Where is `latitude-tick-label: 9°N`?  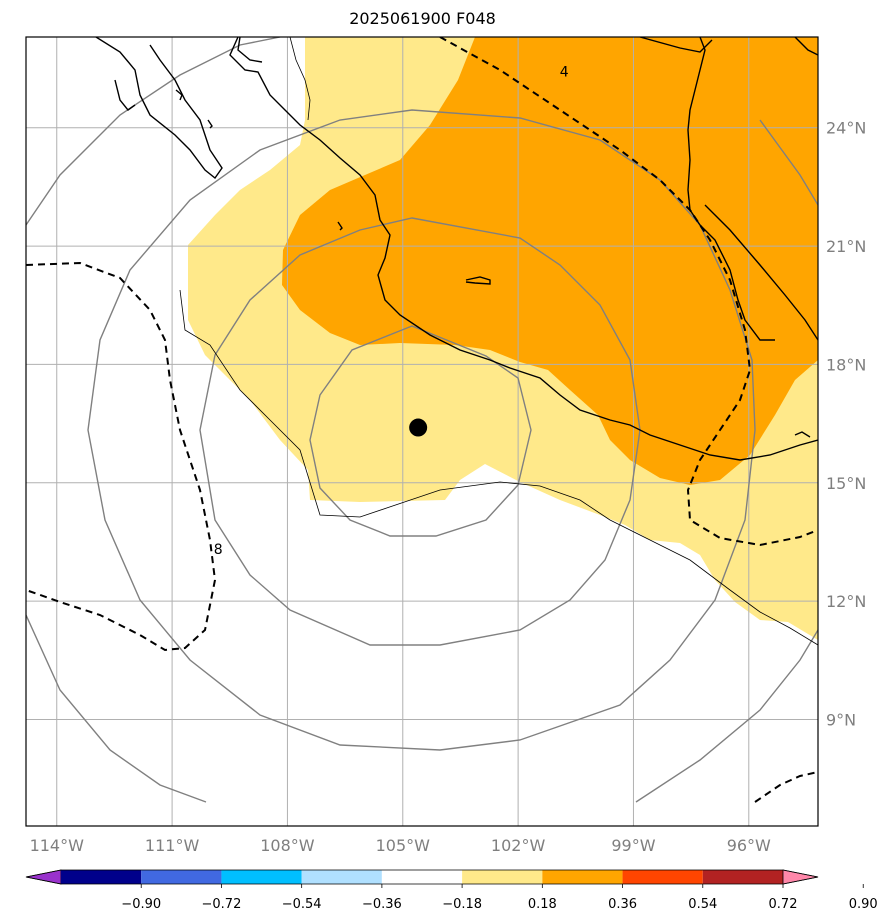 latitude-tick-label: 9°N is located at coordinates (841, 719).